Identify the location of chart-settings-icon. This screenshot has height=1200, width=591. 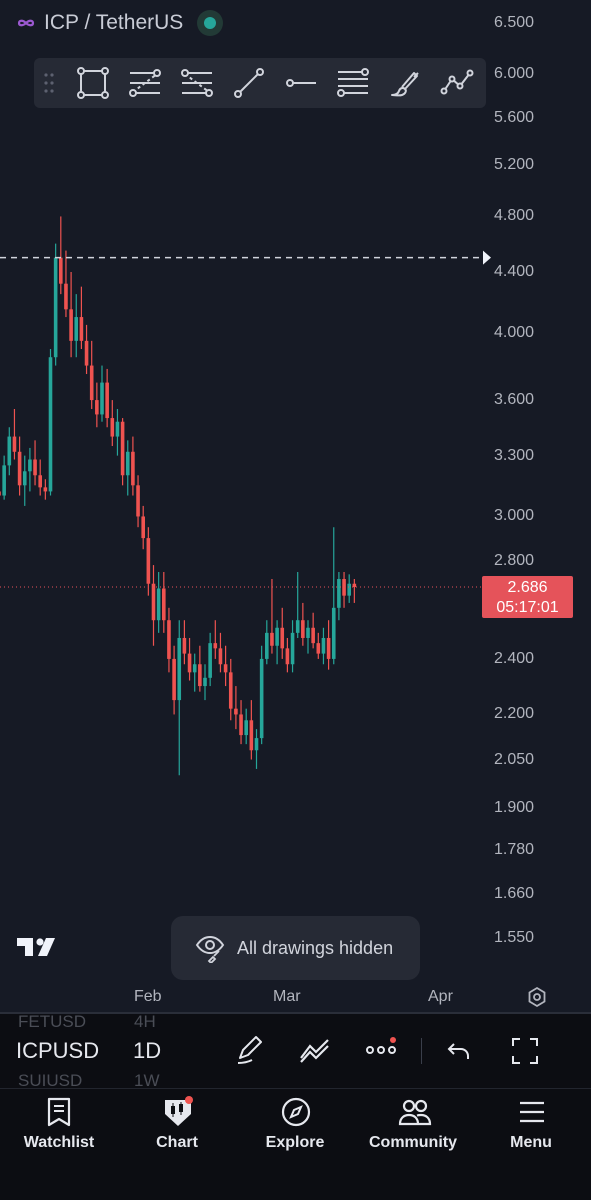
(537, 997).